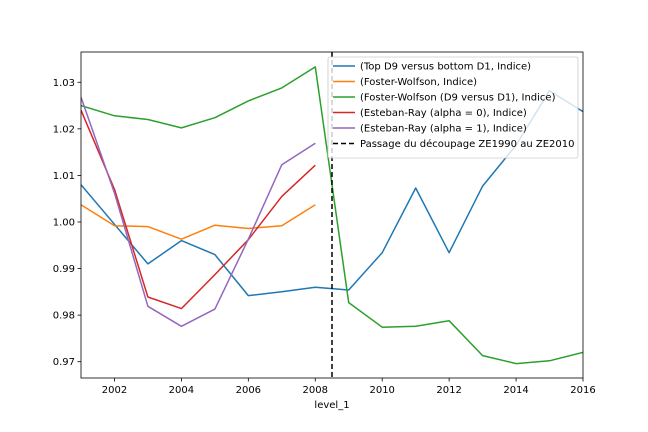 The width and height of the screenshot is (648, 432). What do you see at coordinates (181, 390) in the screenshot?
I see `x-tick-label: 2004` at bounding box center [181, 390].